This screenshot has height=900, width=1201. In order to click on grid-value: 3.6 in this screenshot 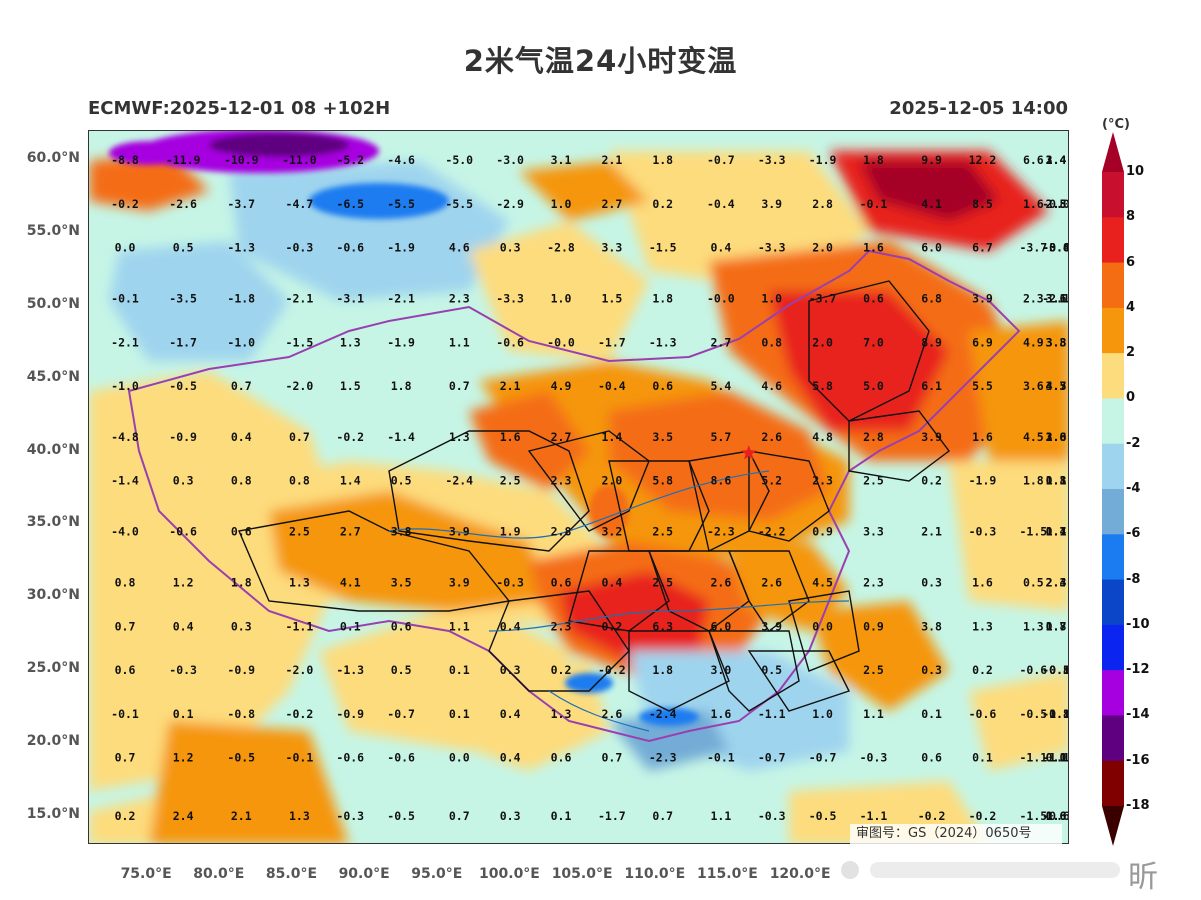, I will do `click(1056, 437)`.